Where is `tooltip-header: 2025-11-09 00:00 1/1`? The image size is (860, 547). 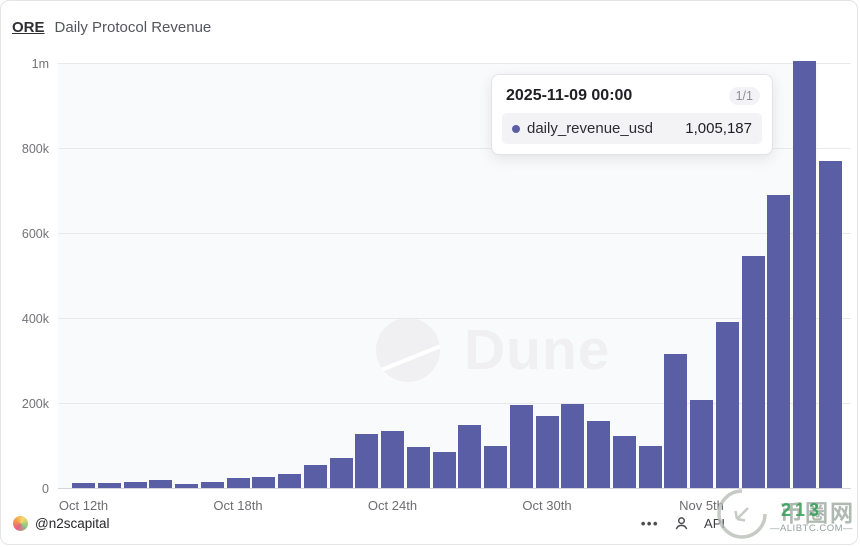
tooltip-header: 2025-11-09 00:00 1/1 is located at coordinates (632, 94).